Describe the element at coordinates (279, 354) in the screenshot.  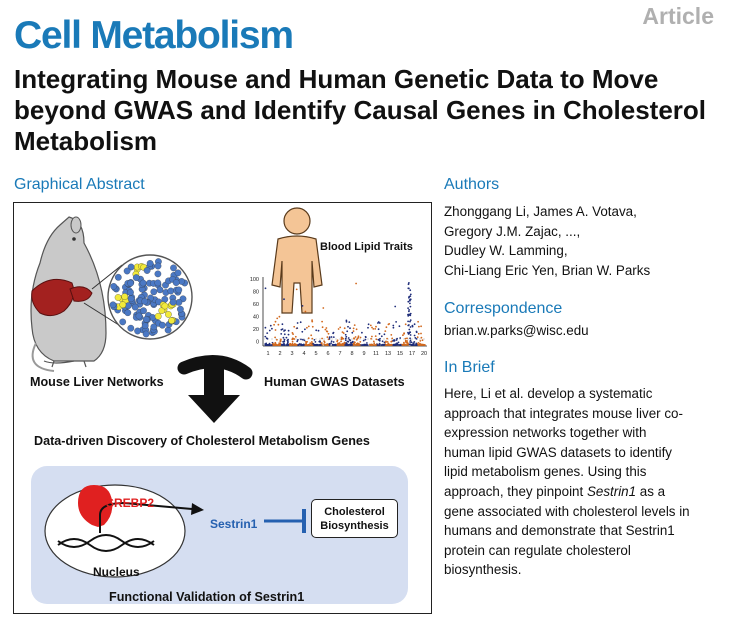
I see `x-tick-label: 2` at that location.